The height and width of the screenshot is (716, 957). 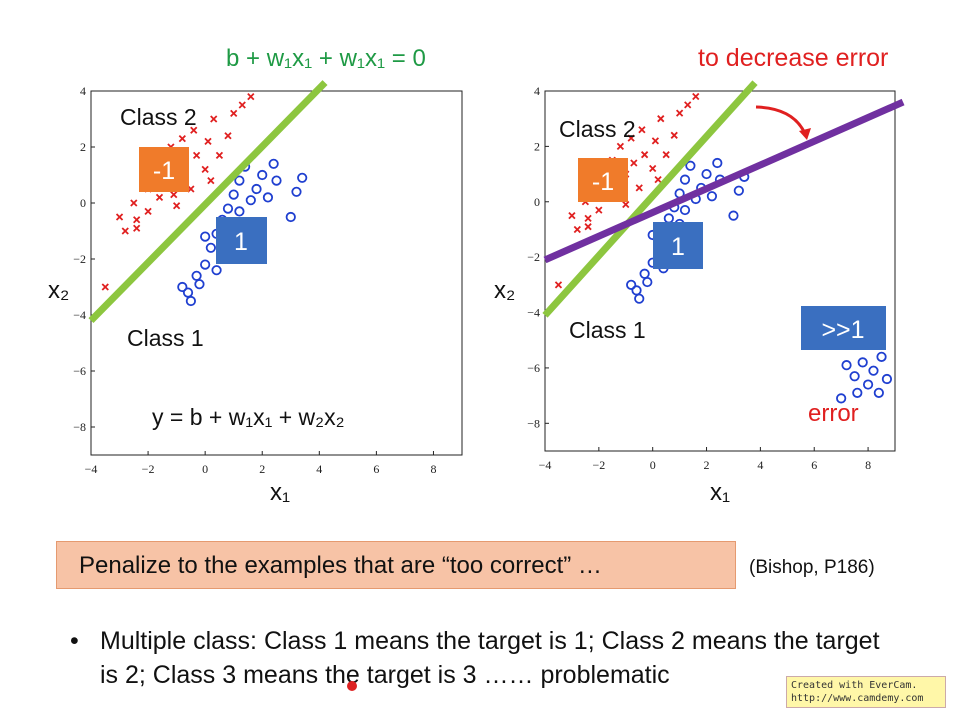 What do you see at coordinates (165, 338) in the screenshot?
I see `left-class1-label: Class 1` at bounding box center [165, 338].